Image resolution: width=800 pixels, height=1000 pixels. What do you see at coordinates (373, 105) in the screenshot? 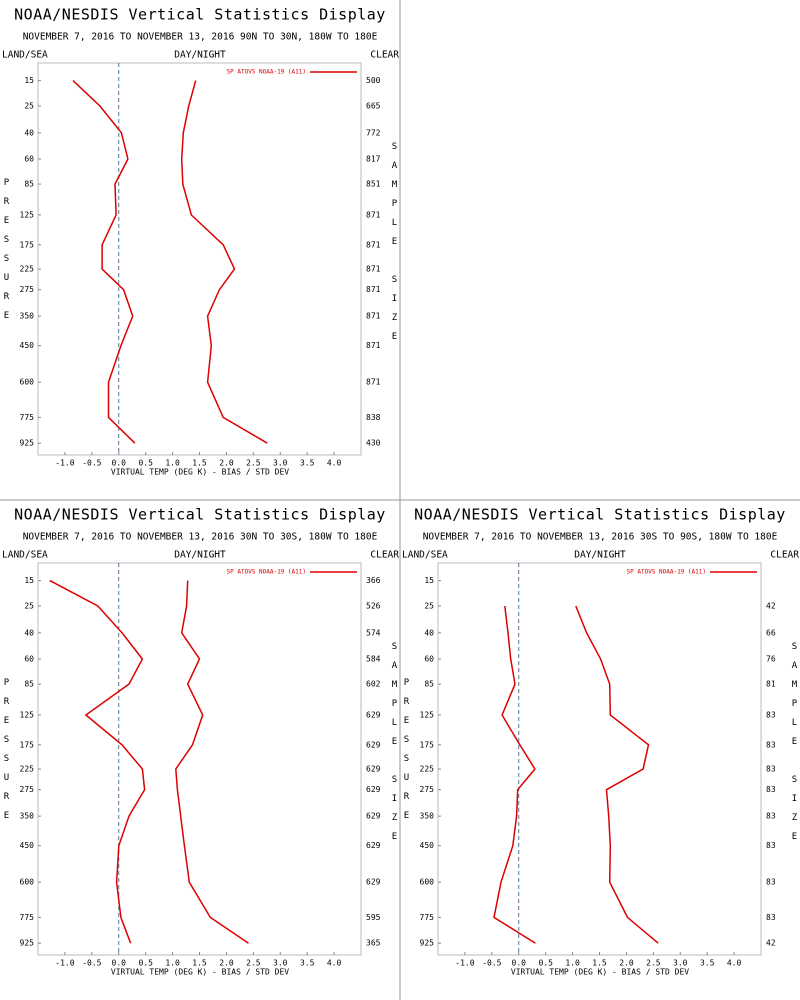
I see `sample-size-label: 665` at bounding box center [373, 105].